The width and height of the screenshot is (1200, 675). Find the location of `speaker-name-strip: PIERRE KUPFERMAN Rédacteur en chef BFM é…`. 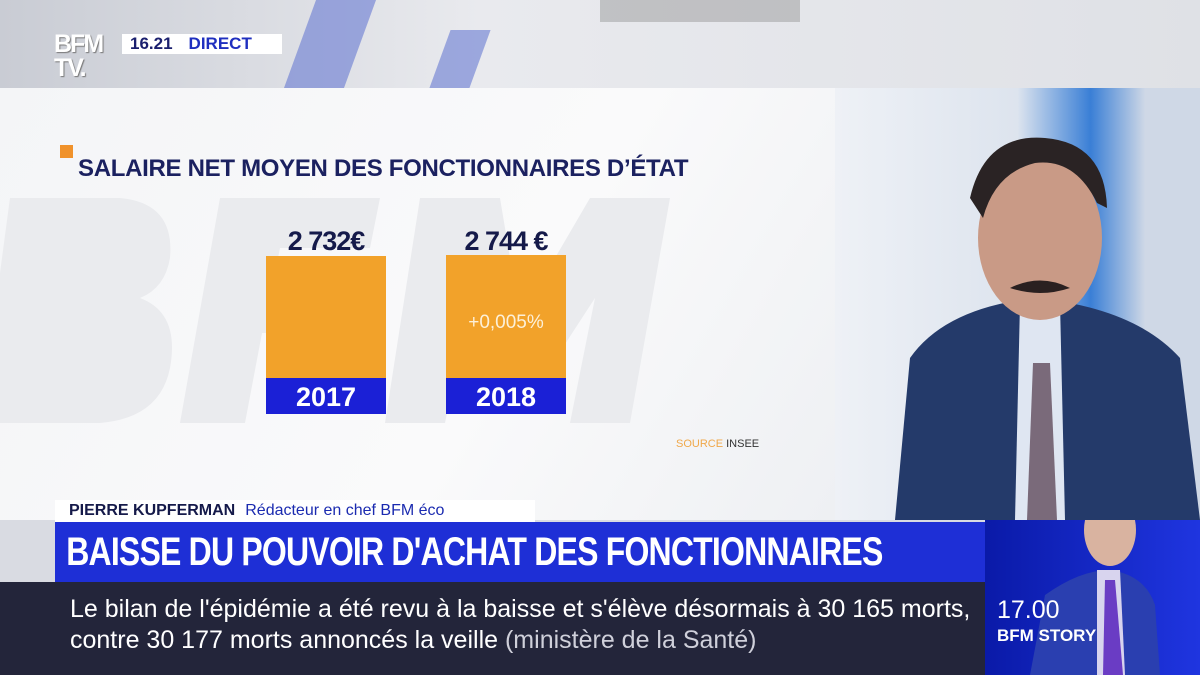

speaker-name-strip: PIERRE KUPFERMAN Rédacteur en chef BFM é… is located at coordinates (295, 511).